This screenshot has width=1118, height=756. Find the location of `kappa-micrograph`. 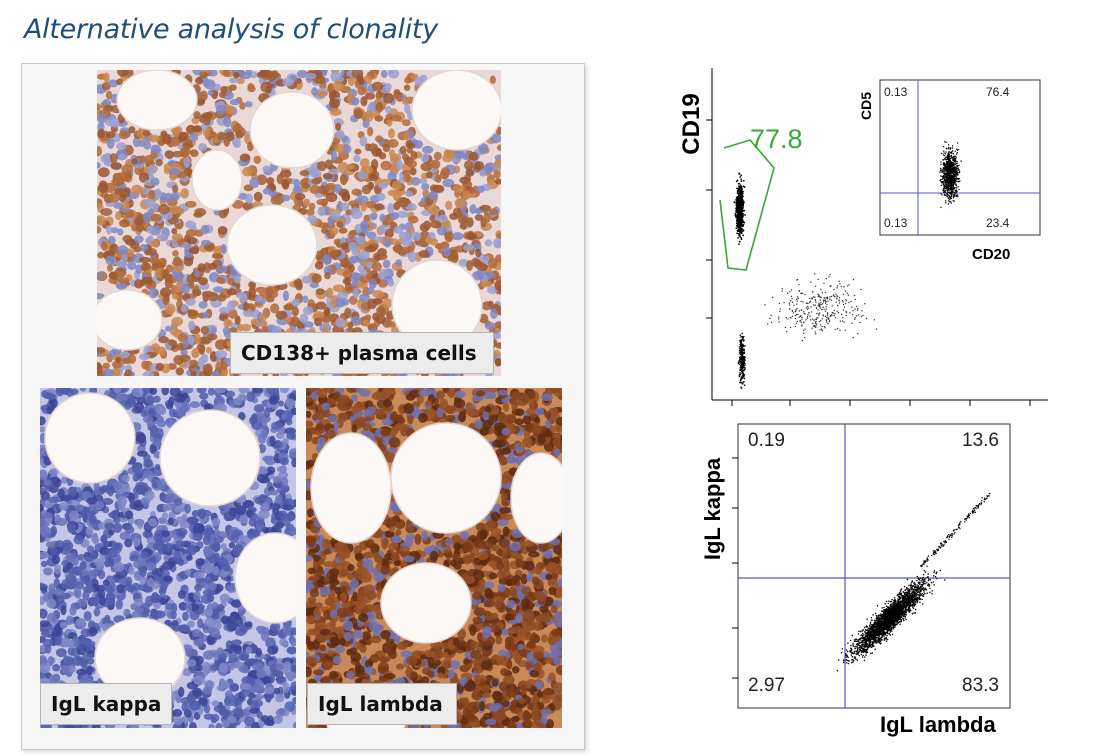

kappa-micrograph is located at coordinates (168, 558).